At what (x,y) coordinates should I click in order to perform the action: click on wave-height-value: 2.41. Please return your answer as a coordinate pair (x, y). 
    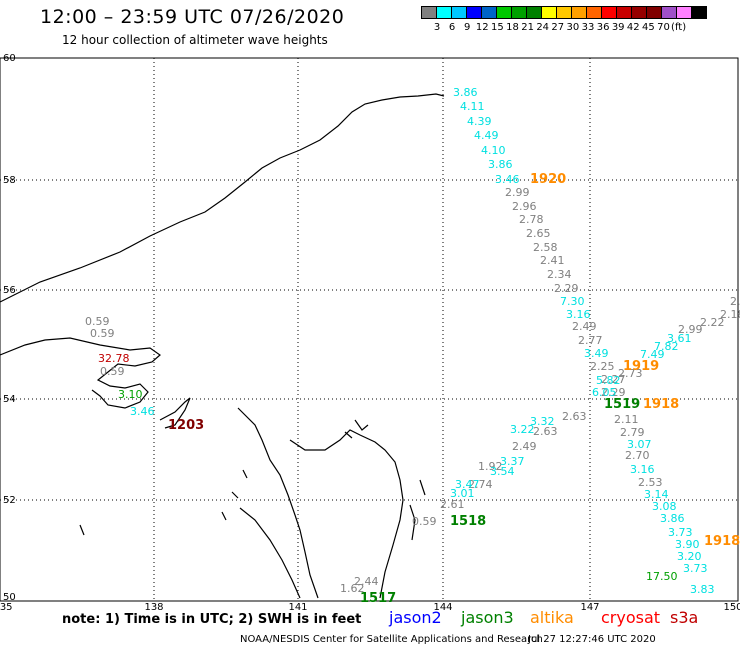
    Looking at the image, I should click on (552, 260).